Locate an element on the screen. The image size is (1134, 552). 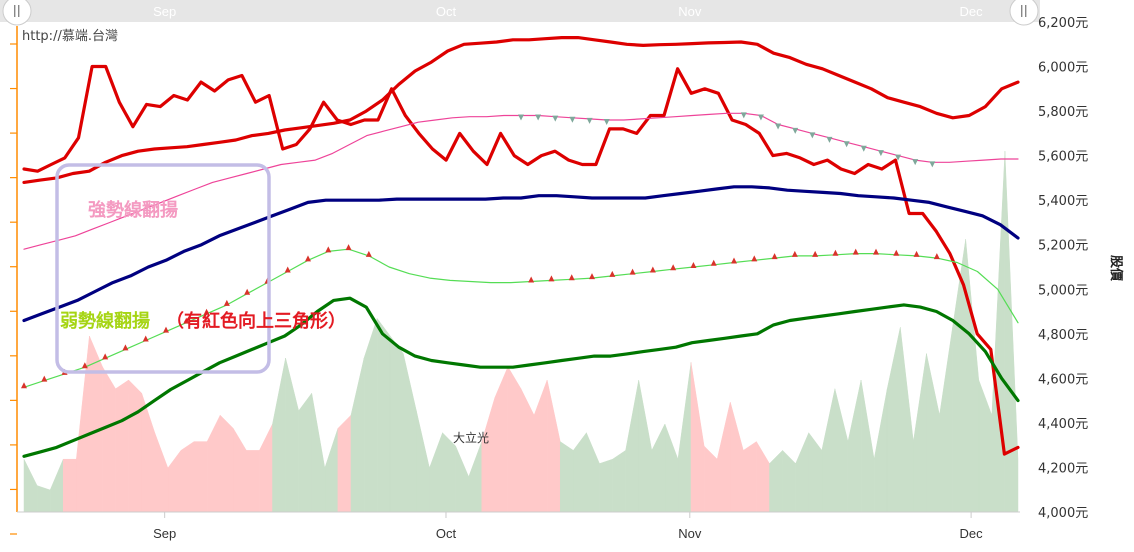
navigator-month-label: Oct is located at coordinates (446, 11).